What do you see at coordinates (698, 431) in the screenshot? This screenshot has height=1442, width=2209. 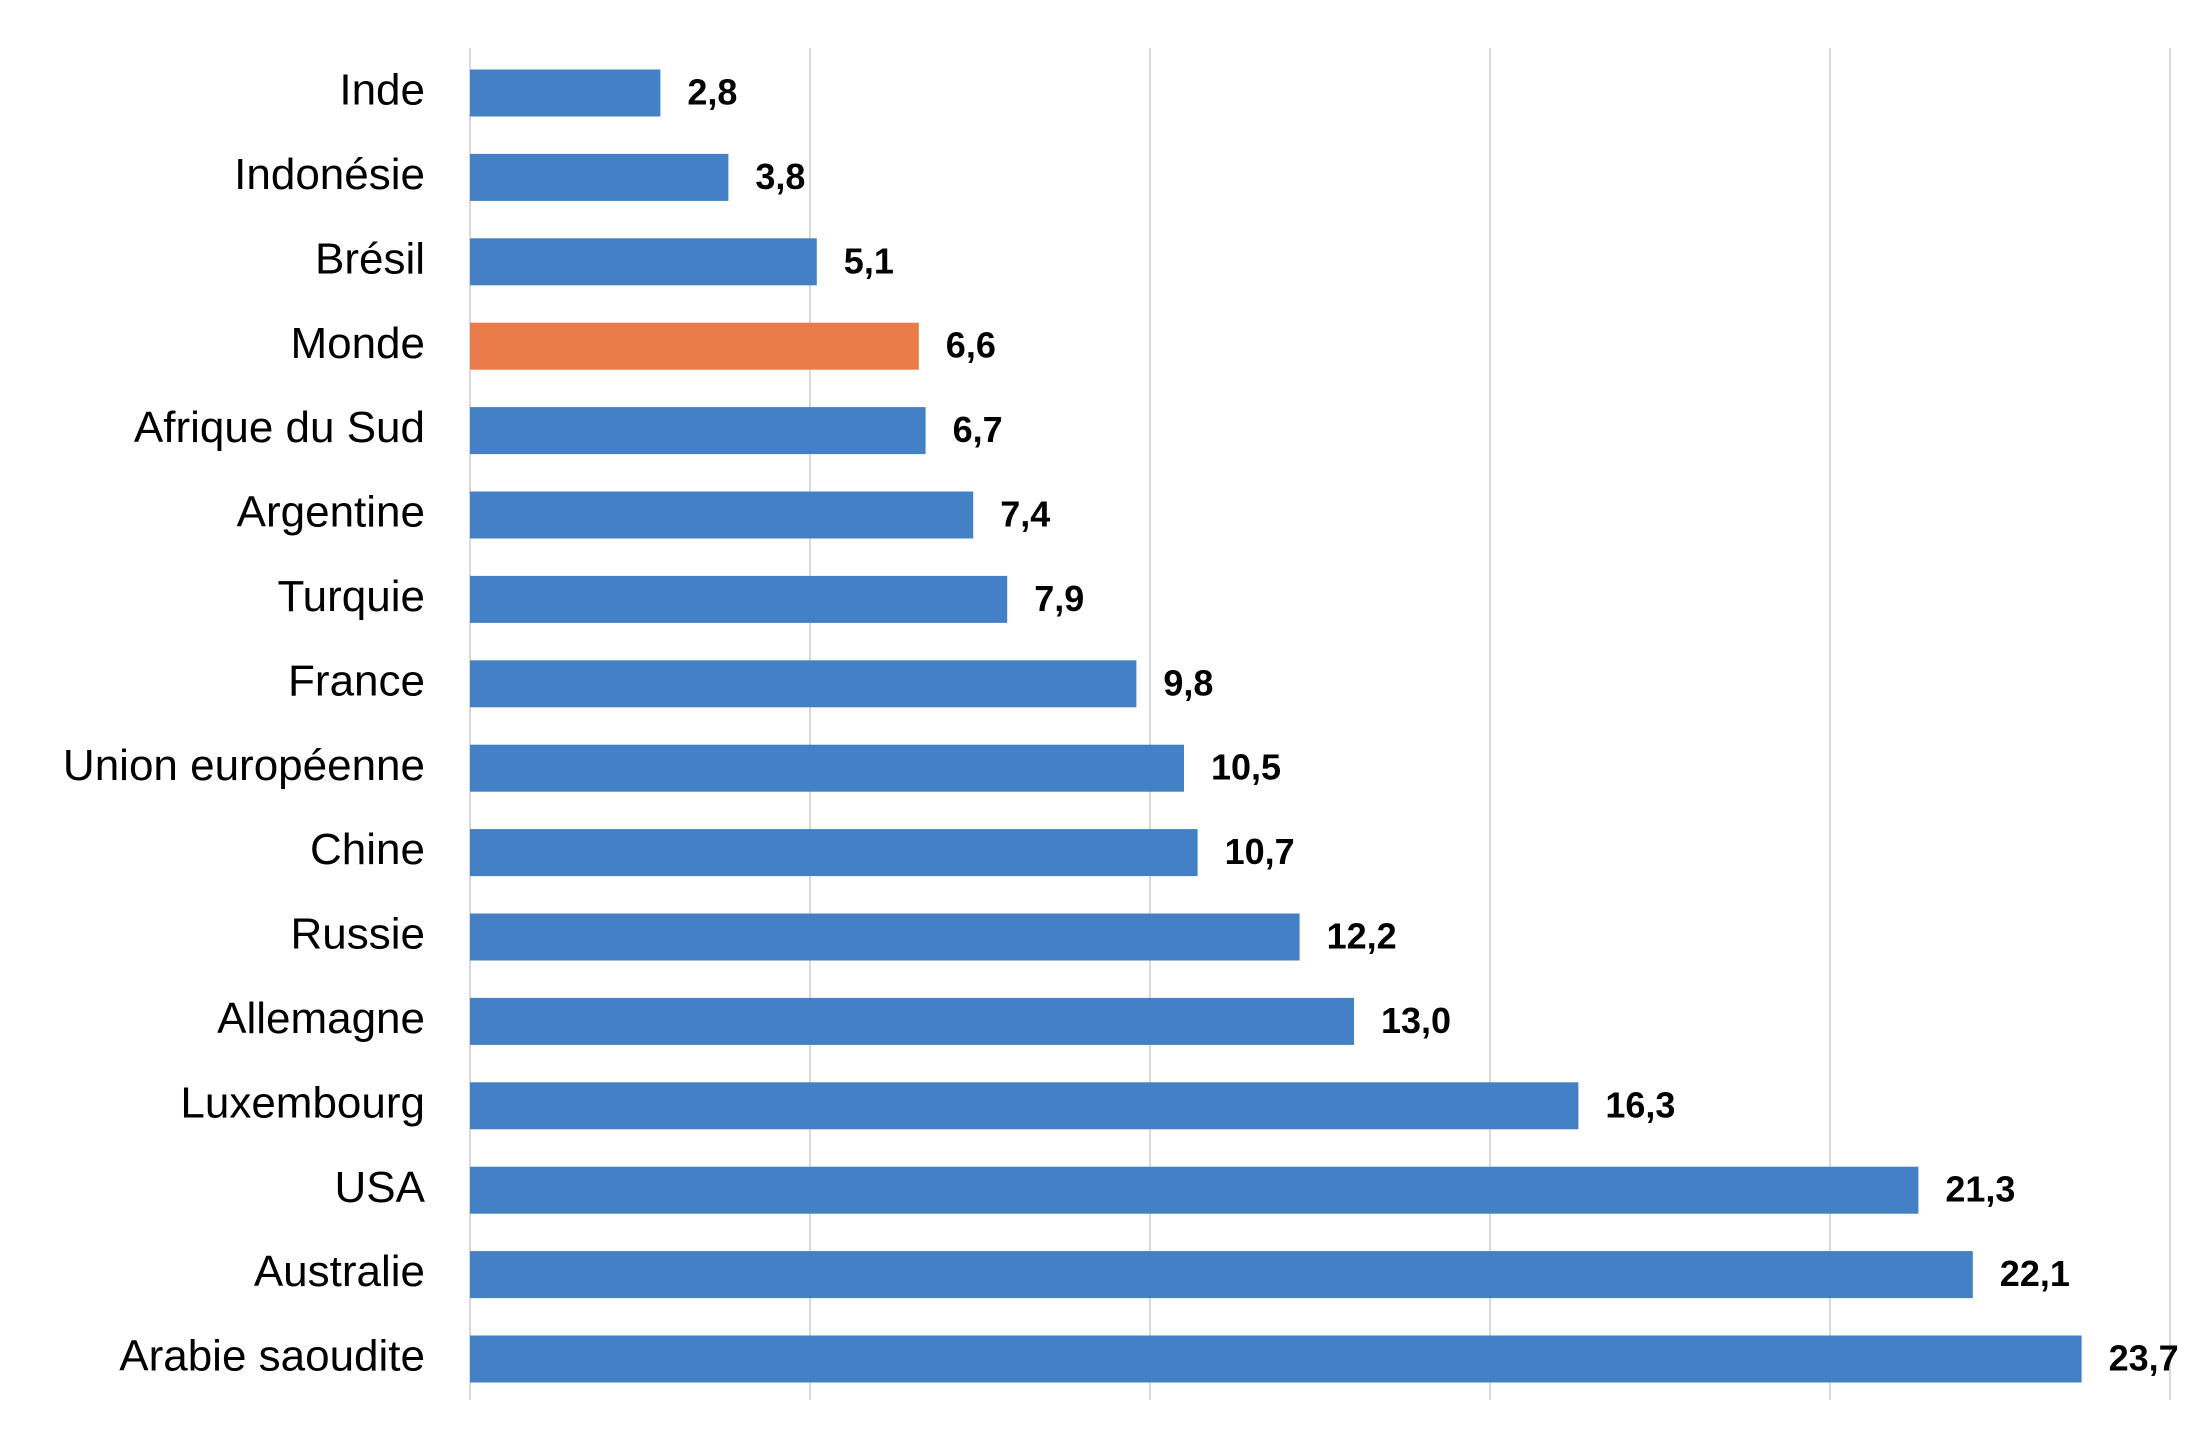 I see `bar-afrique-du-sud` at bounding box center [698, 431].